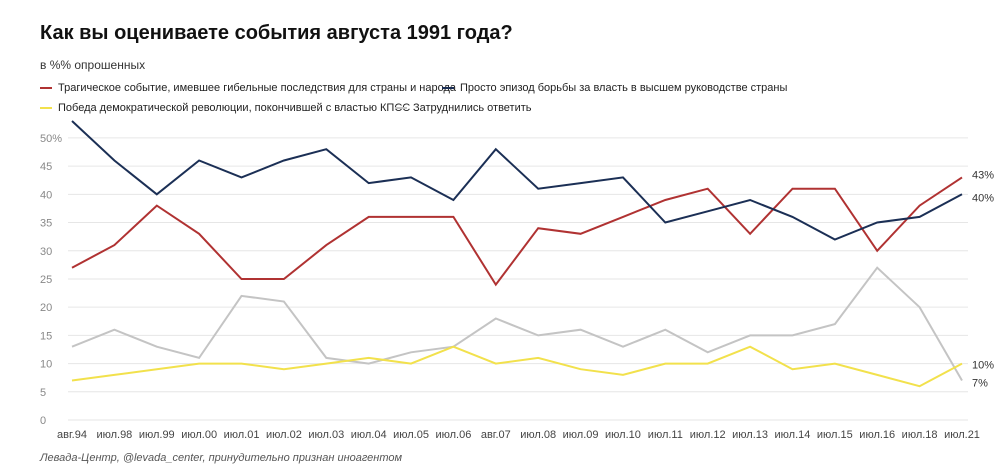 This screenshot has height=464, width=1000. Describe the element at coordinates (326, 435) in the screenshot. I see `x-tick-label-6: июл.03` at that location.